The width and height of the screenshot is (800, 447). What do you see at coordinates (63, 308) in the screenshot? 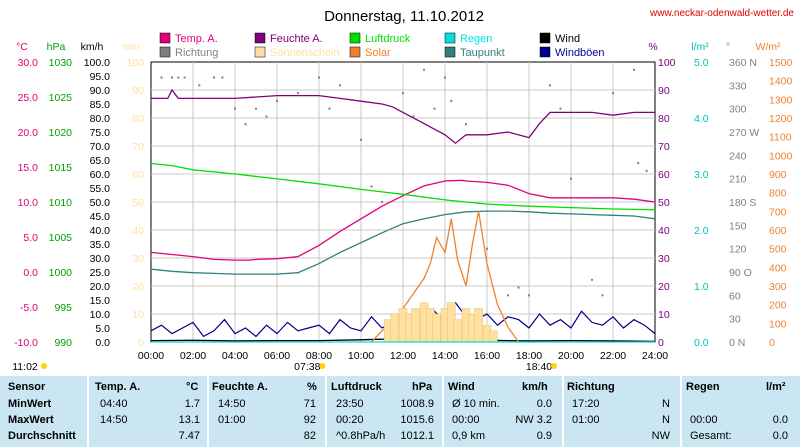
I see `y-tick-pressure: 995` at bounding box center [63, 308].